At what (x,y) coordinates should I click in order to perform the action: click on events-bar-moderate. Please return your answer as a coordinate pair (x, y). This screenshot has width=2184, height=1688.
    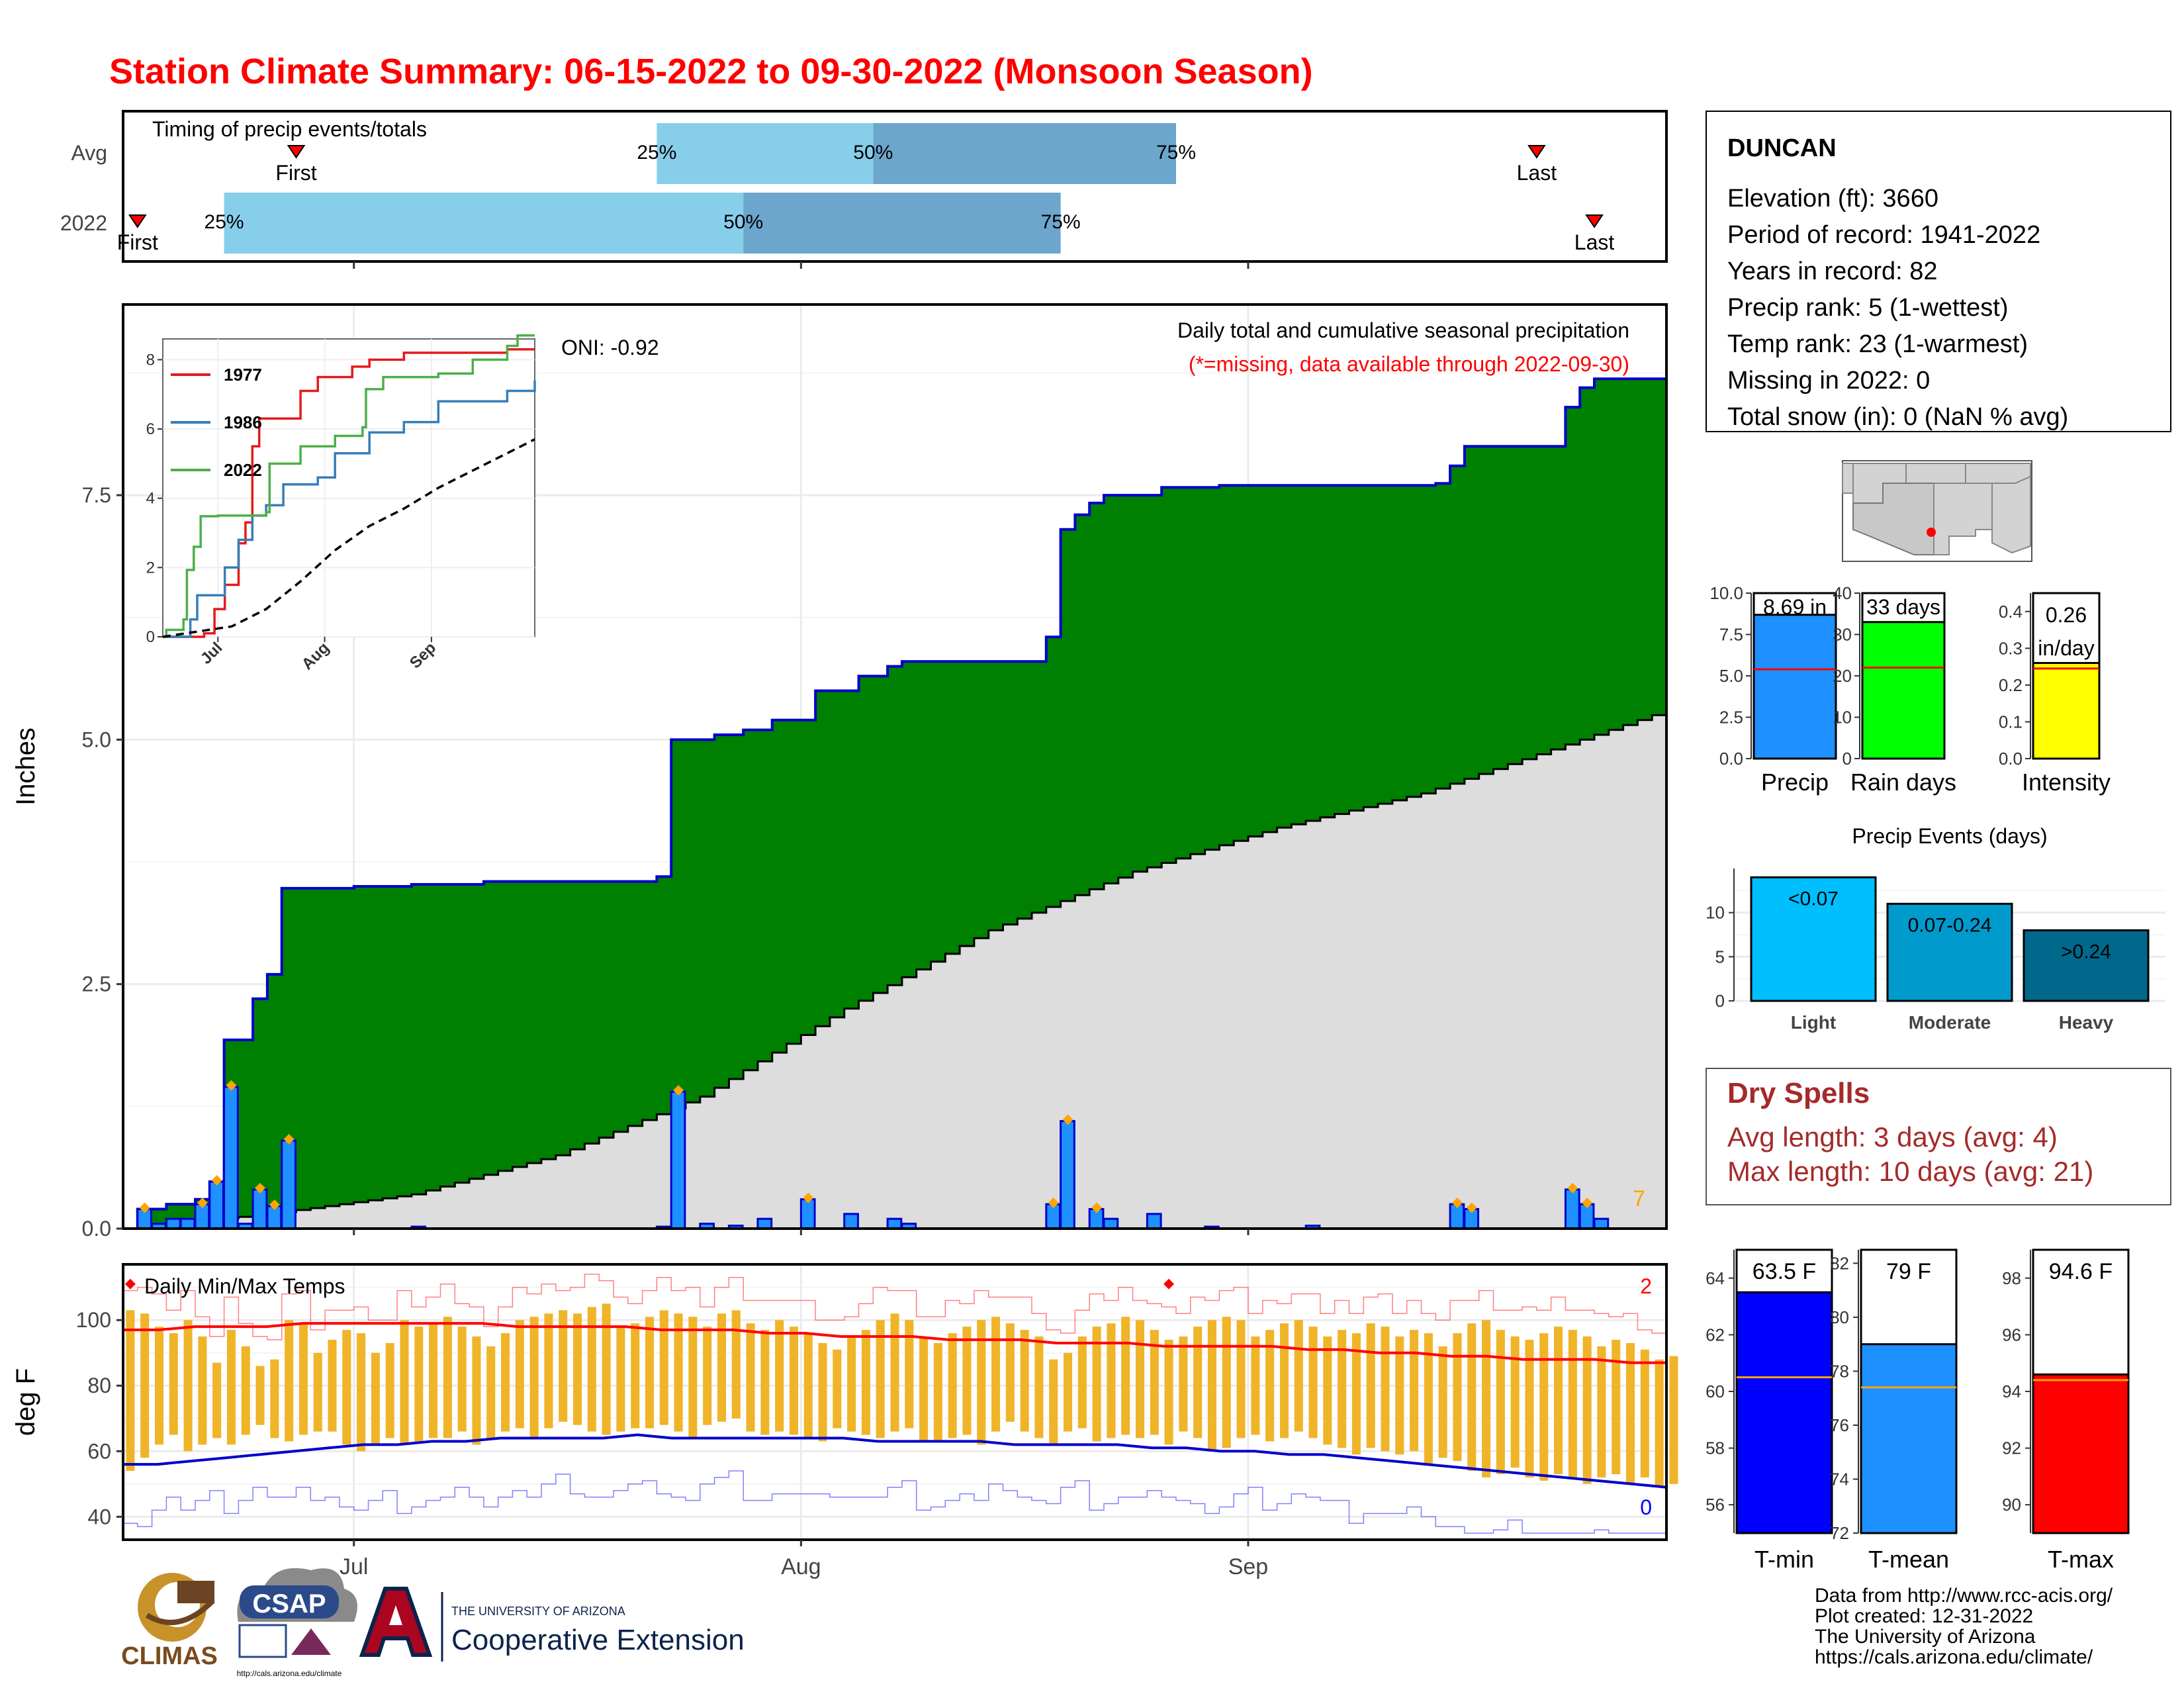
    Looking at the image, I should click on (1949, 952).